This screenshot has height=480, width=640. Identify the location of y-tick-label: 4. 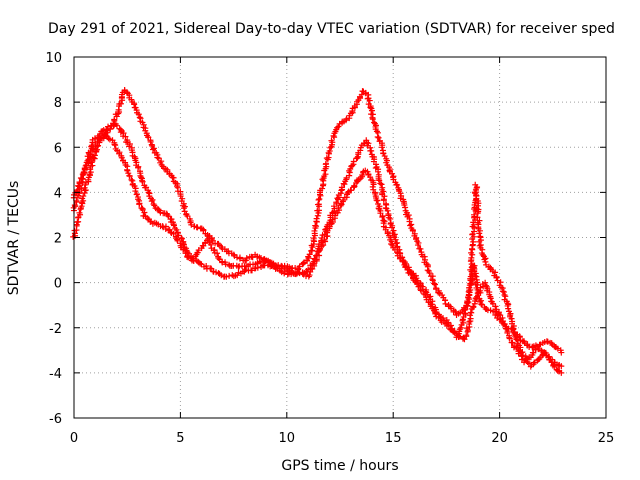
(58, 193).